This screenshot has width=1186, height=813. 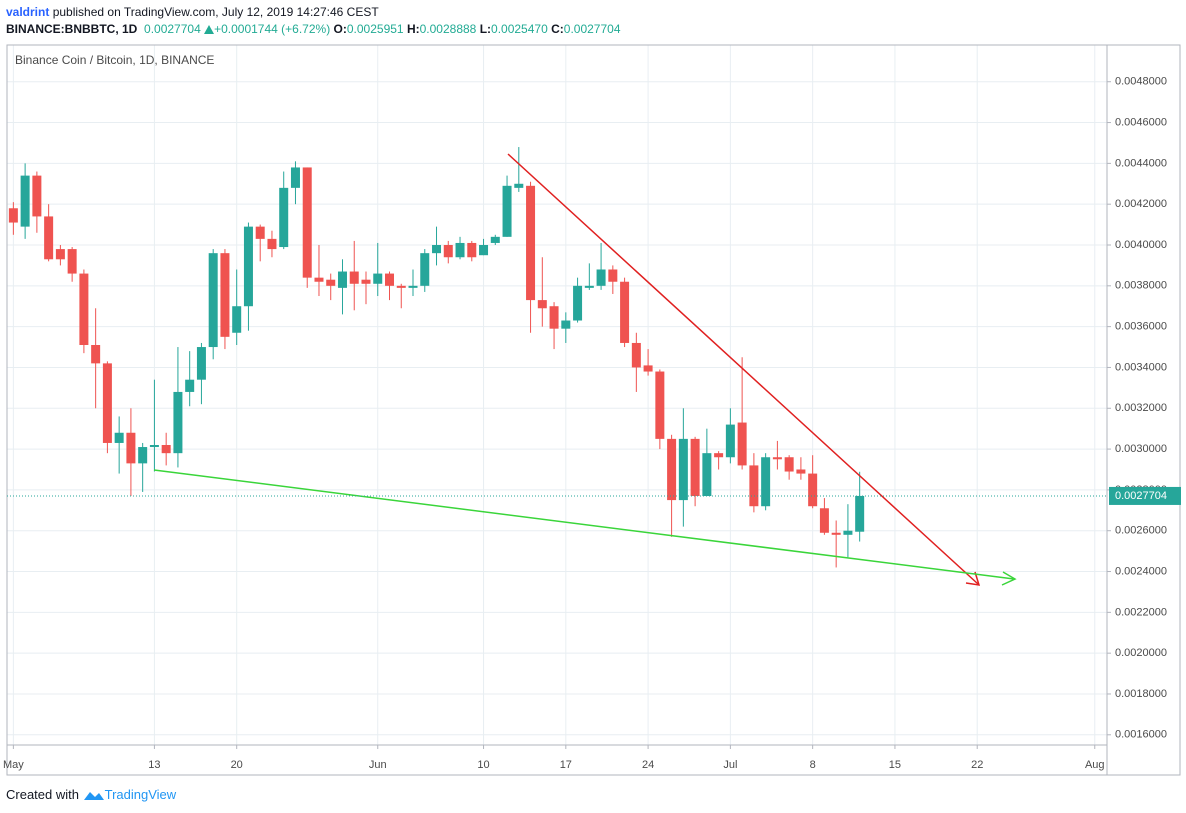 I want to click on y-tick-label: 0.0048000, so click(x=1141, y=82).